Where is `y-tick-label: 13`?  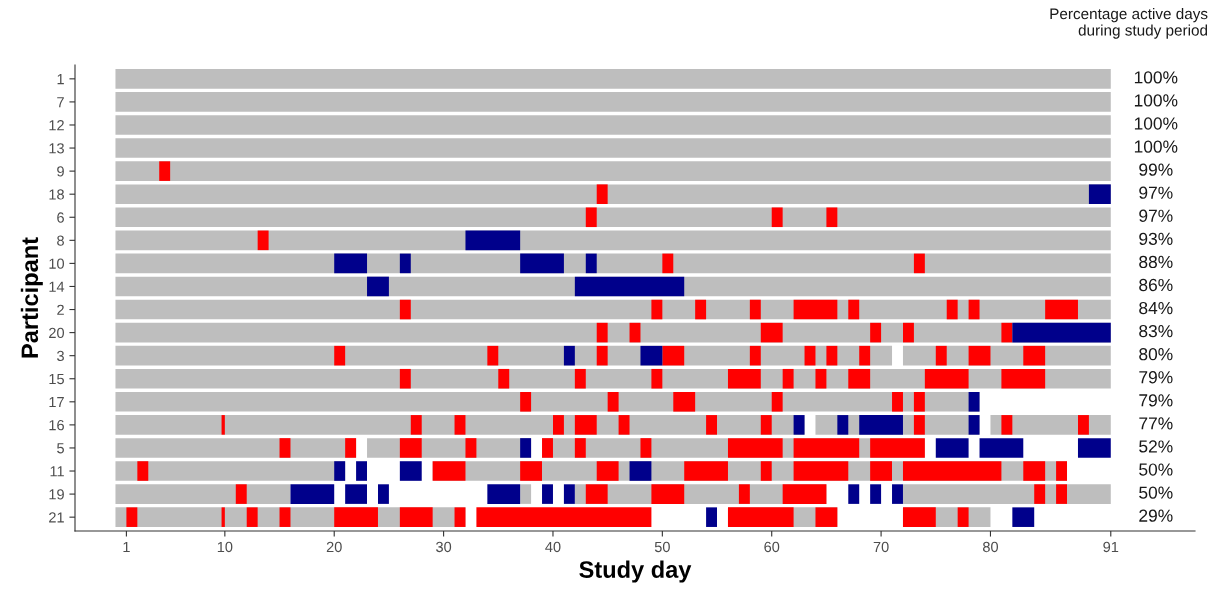
y-tick-label: 13 is located at coordinates (56, 148).